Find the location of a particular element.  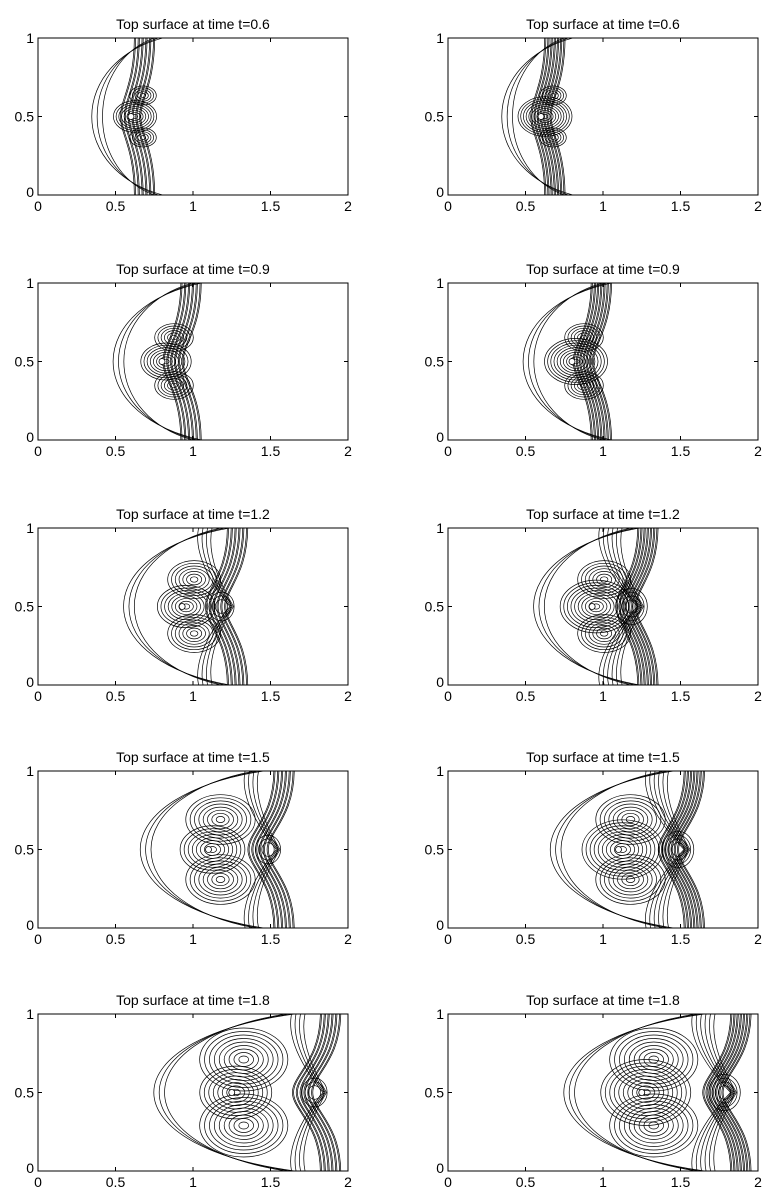

envelope-contour is located at coordinates (636, 1092).